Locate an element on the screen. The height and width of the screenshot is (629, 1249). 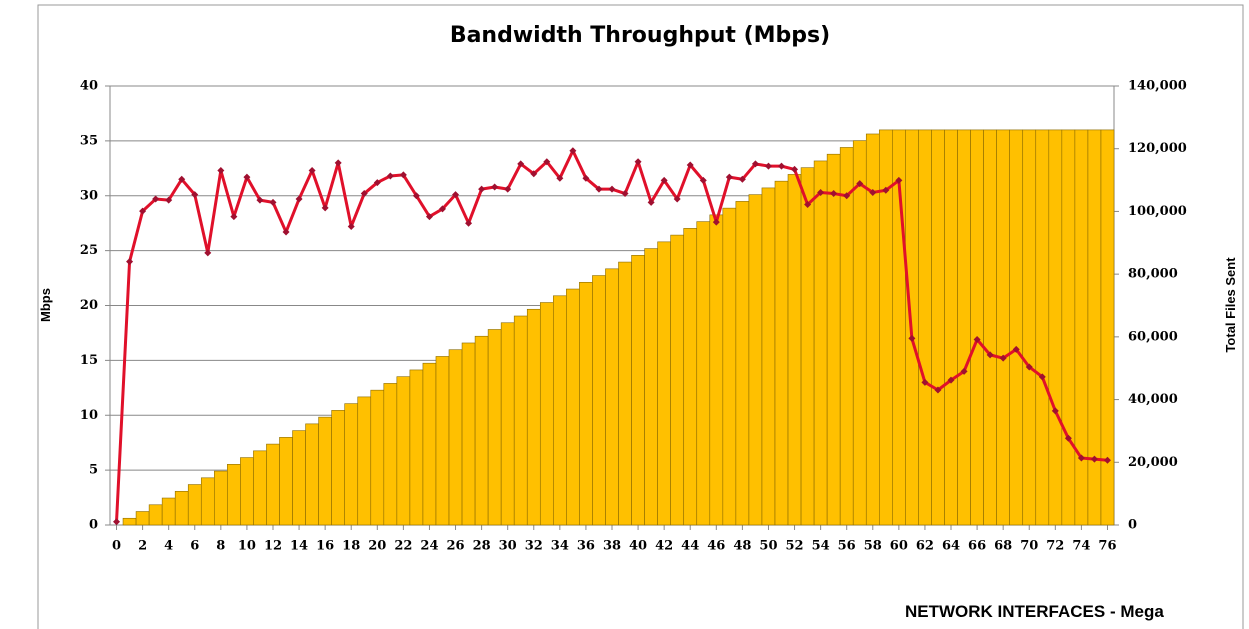
x-tick-label: 64 is located at coordinates (951, 546).